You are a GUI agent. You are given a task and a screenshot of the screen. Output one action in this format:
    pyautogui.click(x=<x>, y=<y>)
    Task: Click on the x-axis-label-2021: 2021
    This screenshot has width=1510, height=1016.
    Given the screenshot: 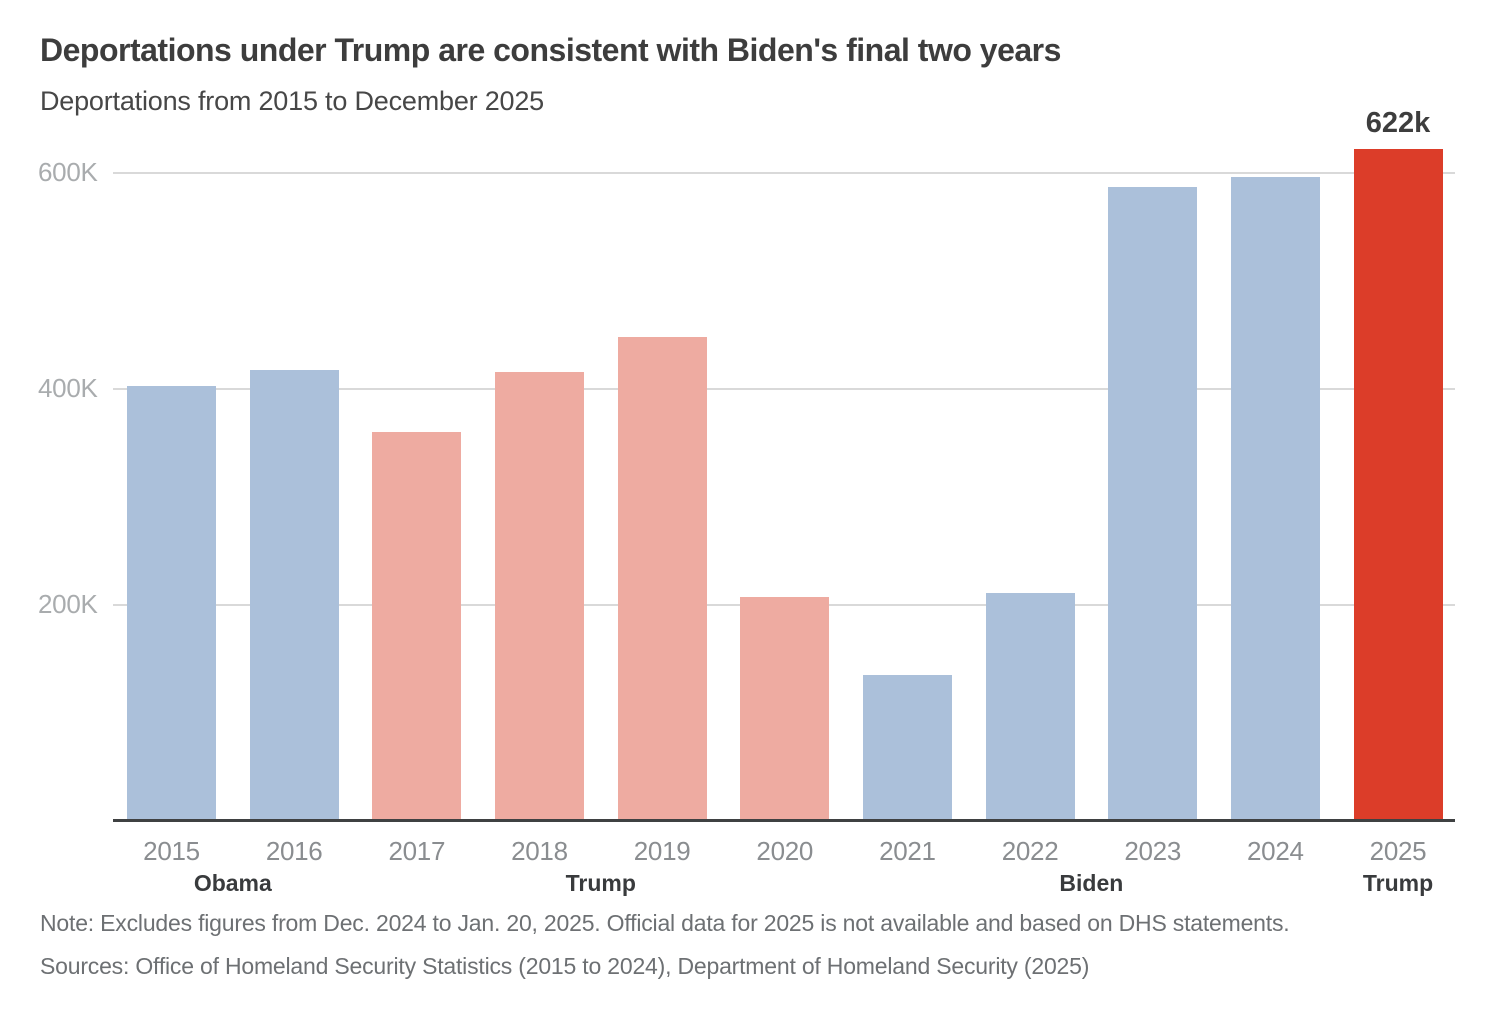 What is the action you would take?
    pyautogui.click(x=907, y=851)
    